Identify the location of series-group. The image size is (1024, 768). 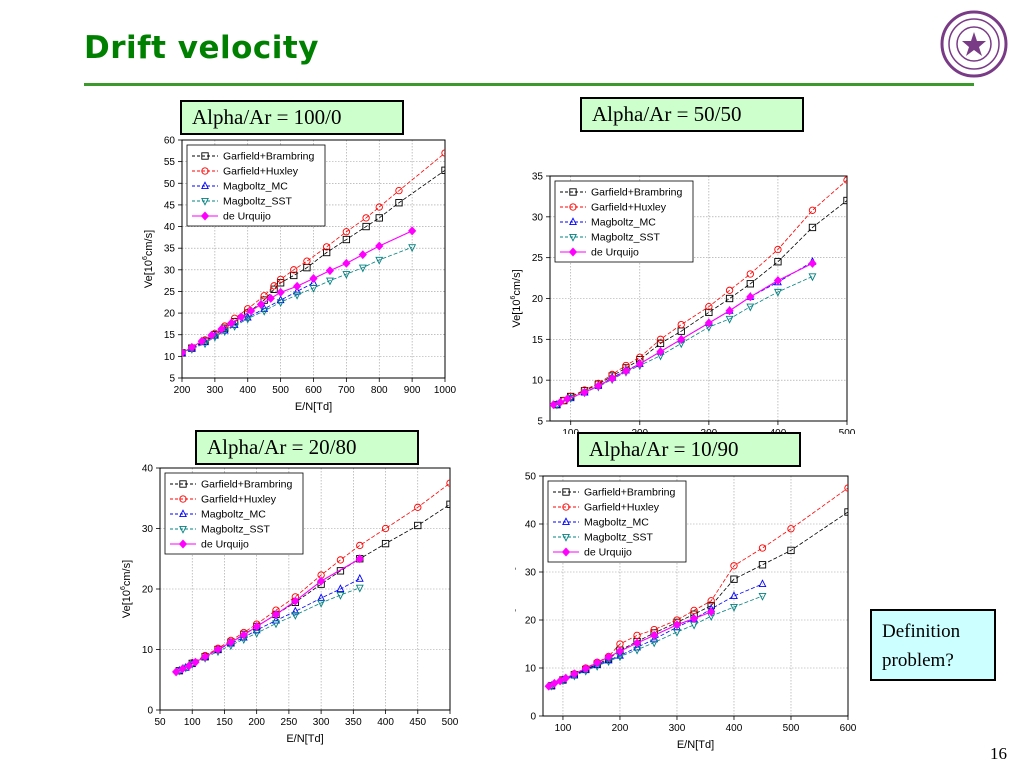
(311, 578).